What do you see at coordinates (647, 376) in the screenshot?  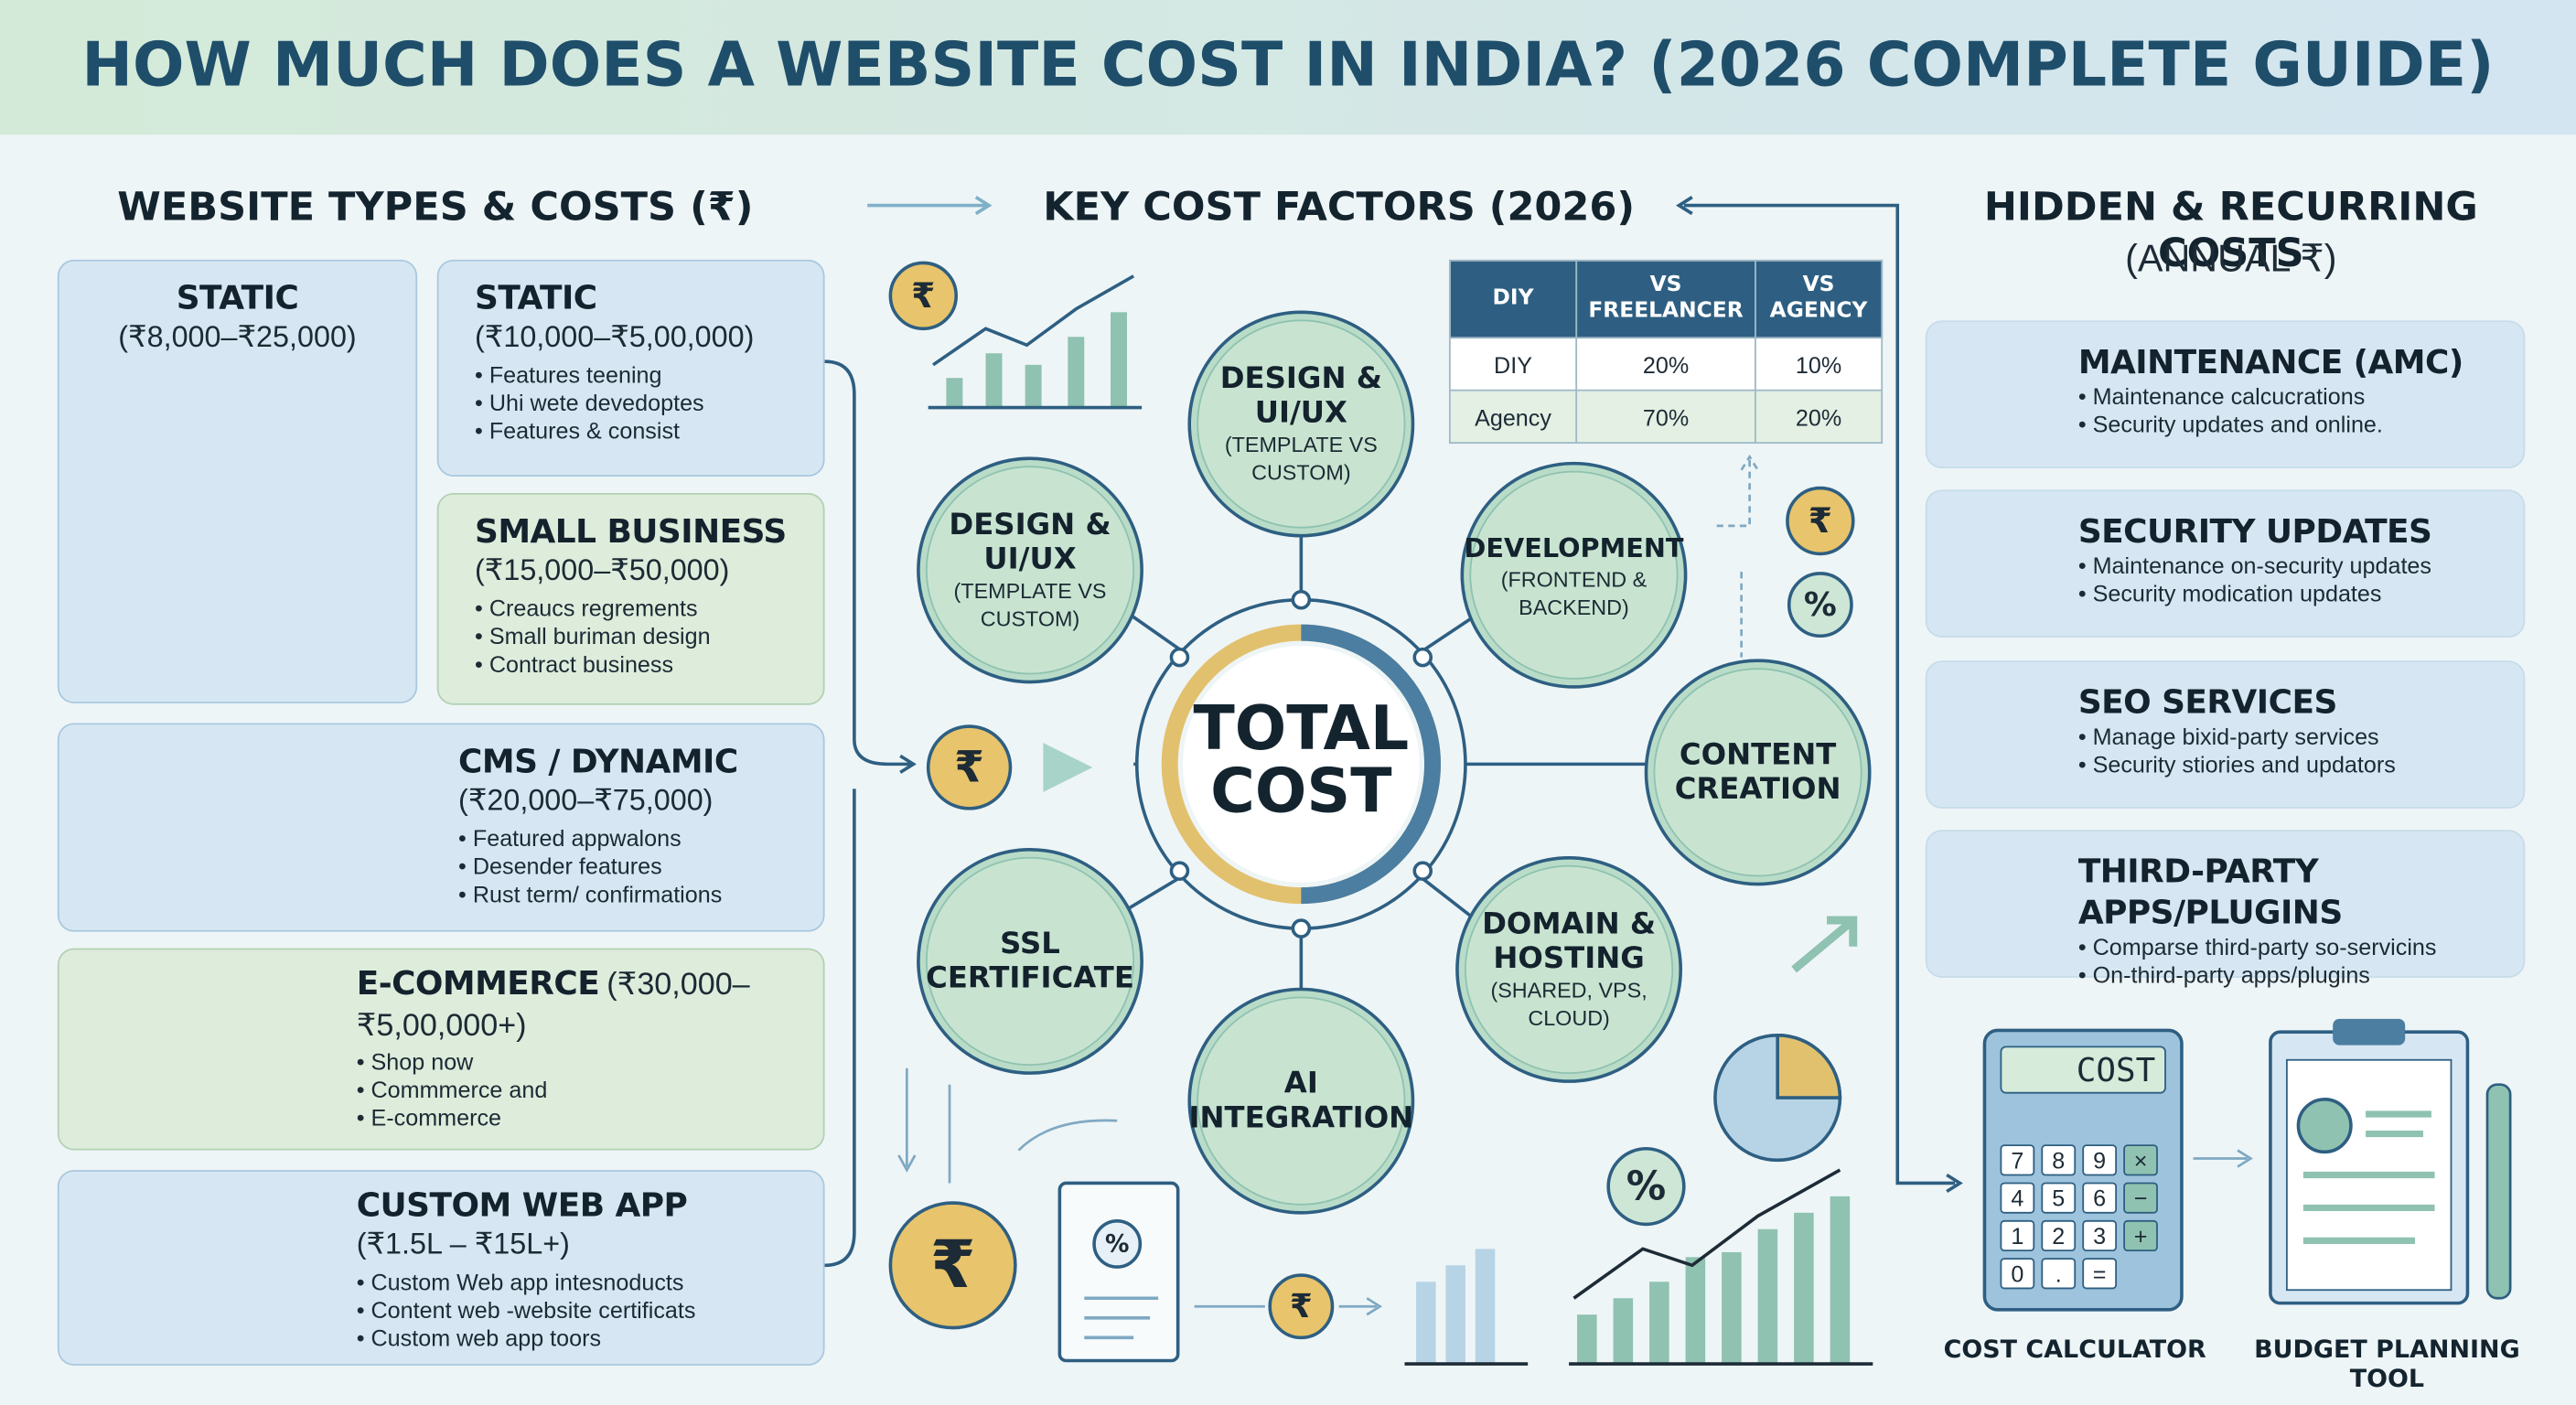 I see `card-bullet: Features teening` at bounding box center [647, 376].